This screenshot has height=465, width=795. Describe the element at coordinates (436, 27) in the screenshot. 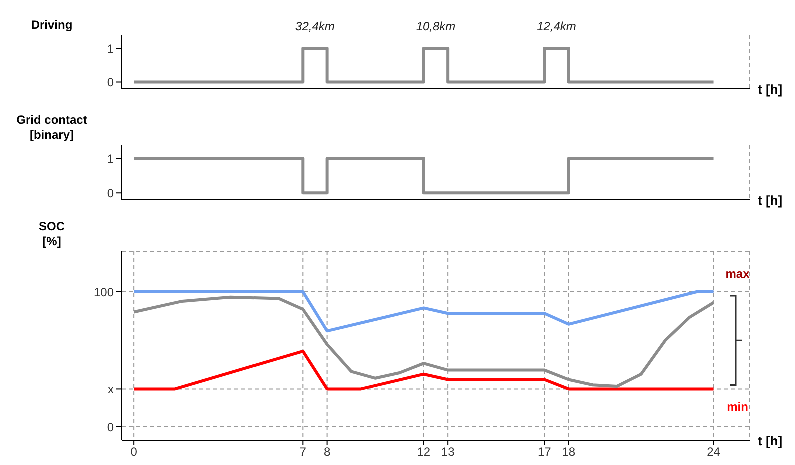

I see `annotation: 10,8km` at that location.